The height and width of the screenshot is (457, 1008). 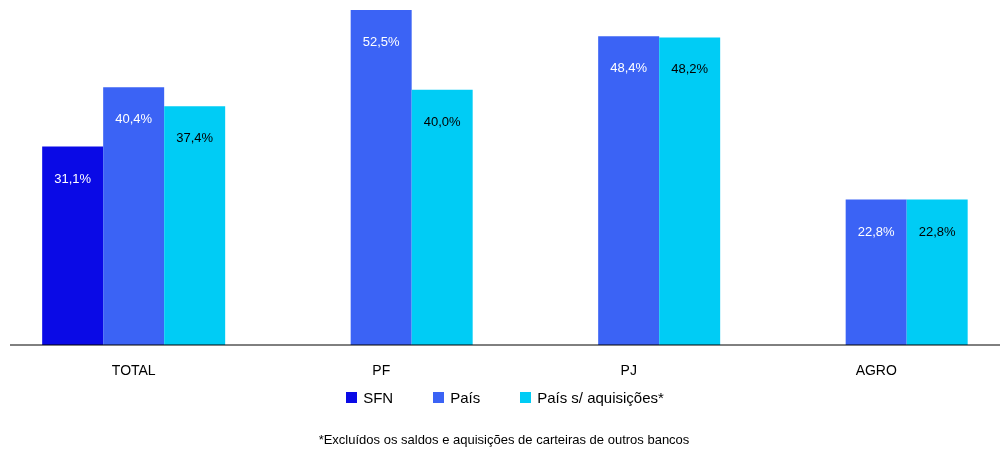 I want to click on text: *Excluídos os saldos e aquisições de carteiras de outros bancos, so click(x=504, y=439).